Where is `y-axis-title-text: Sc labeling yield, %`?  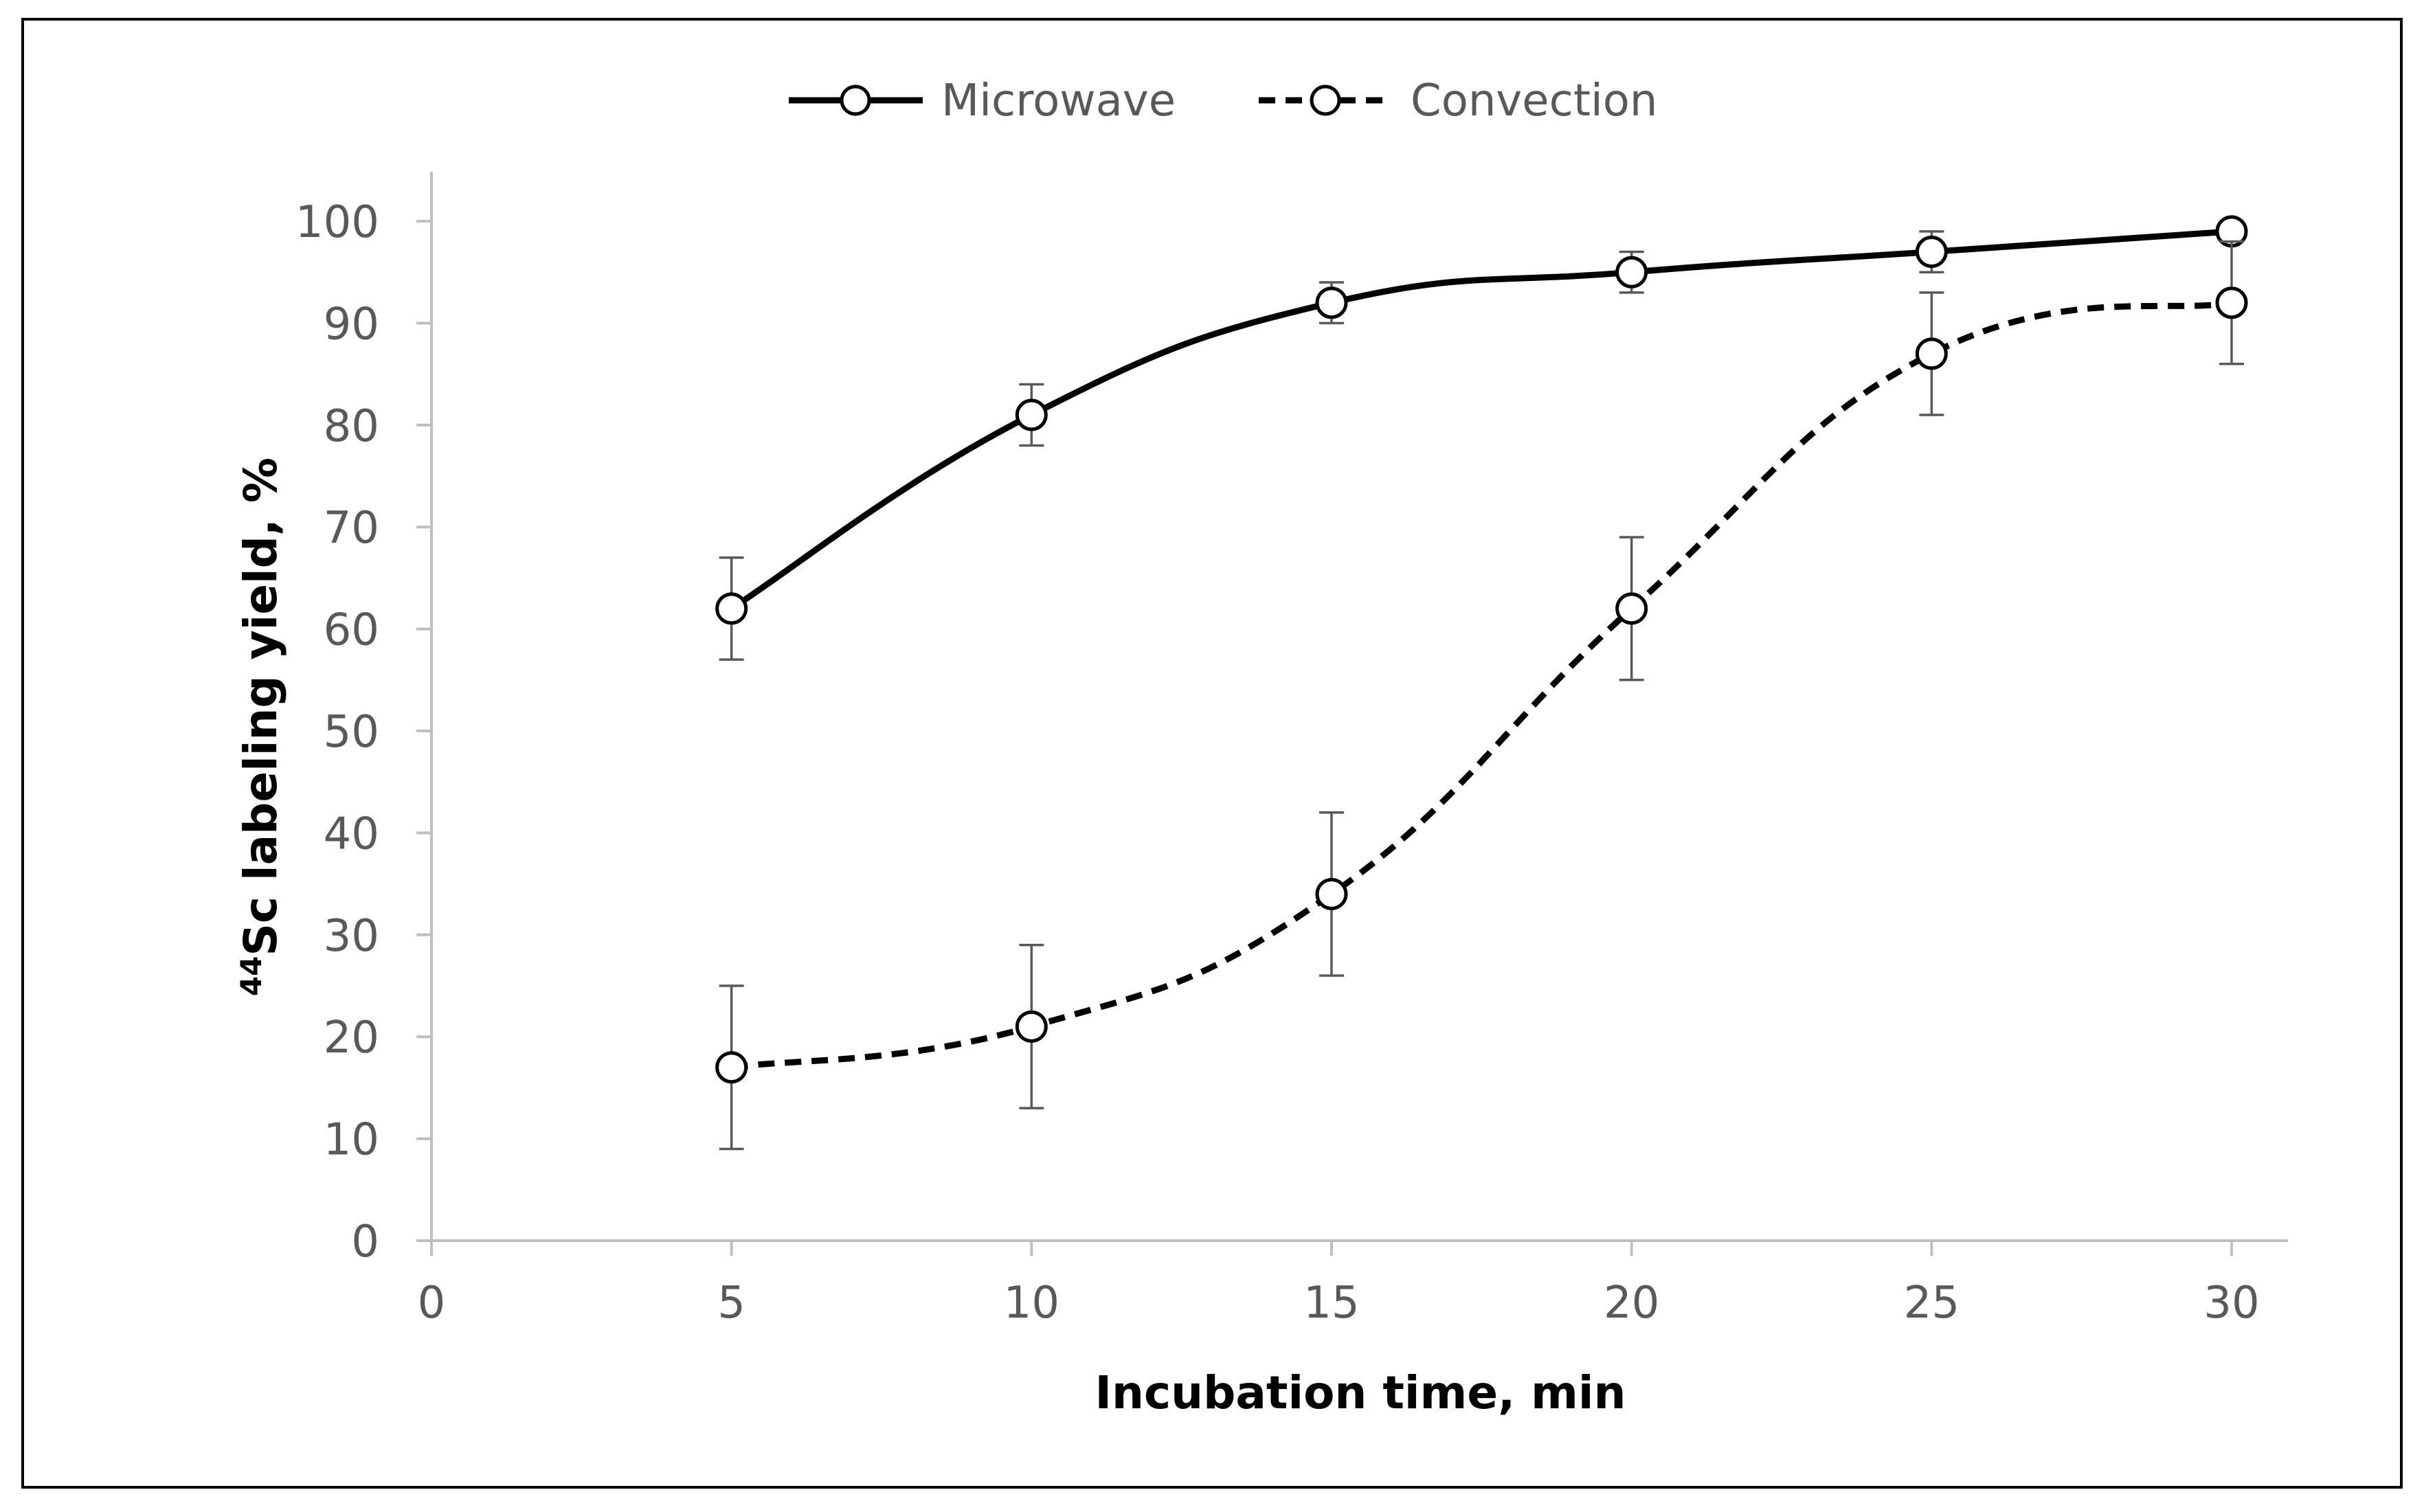
y-axis-title-text: Sc labeling yield, % is located at coordinates (260, 707).